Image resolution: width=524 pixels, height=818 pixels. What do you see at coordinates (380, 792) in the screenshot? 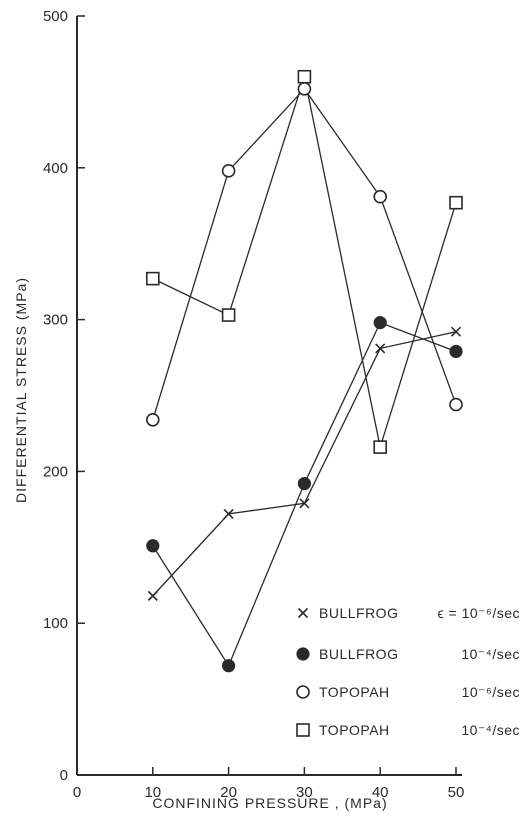
I see `x-tick-label: 40` at bounding box center [380, 792].